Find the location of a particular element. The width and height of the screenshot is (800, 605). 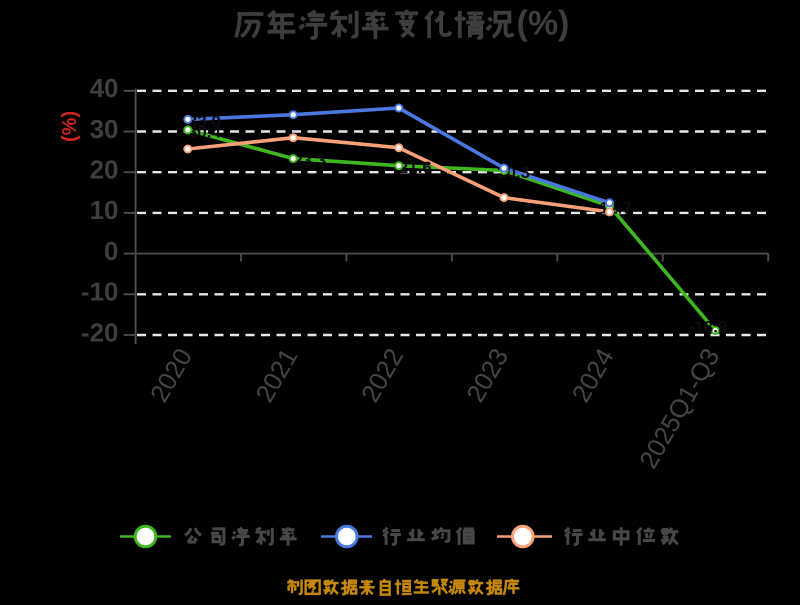

svg-text: -20 is located at coordinates (100, 332).